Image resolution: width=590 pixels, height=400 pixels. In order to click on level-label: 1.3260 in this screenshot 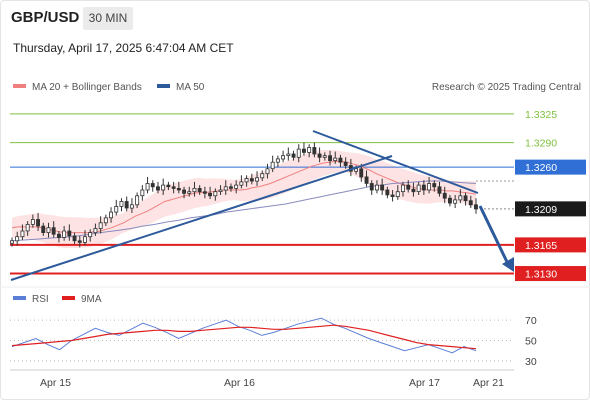, I will do `click(541, 168)`.